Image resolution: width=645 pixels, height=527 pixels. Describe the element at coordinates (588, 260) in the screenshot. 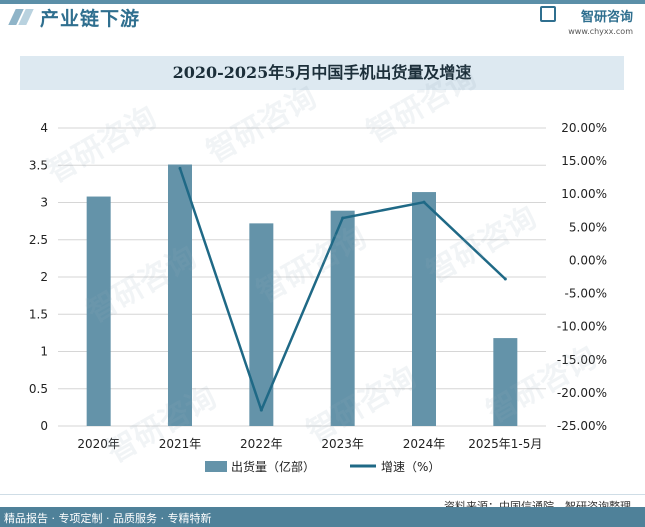

I see `right-tick-label: 0.00%` at that location.